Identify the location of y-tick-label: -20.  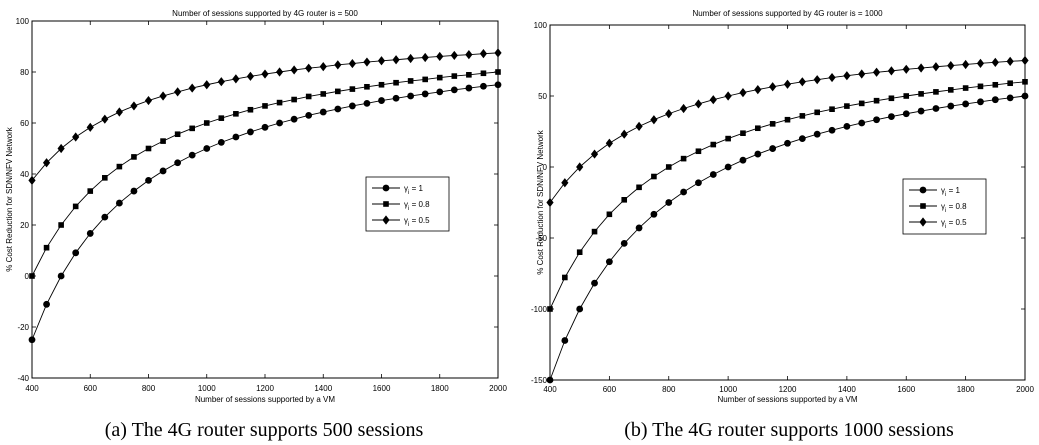
(23, 327).